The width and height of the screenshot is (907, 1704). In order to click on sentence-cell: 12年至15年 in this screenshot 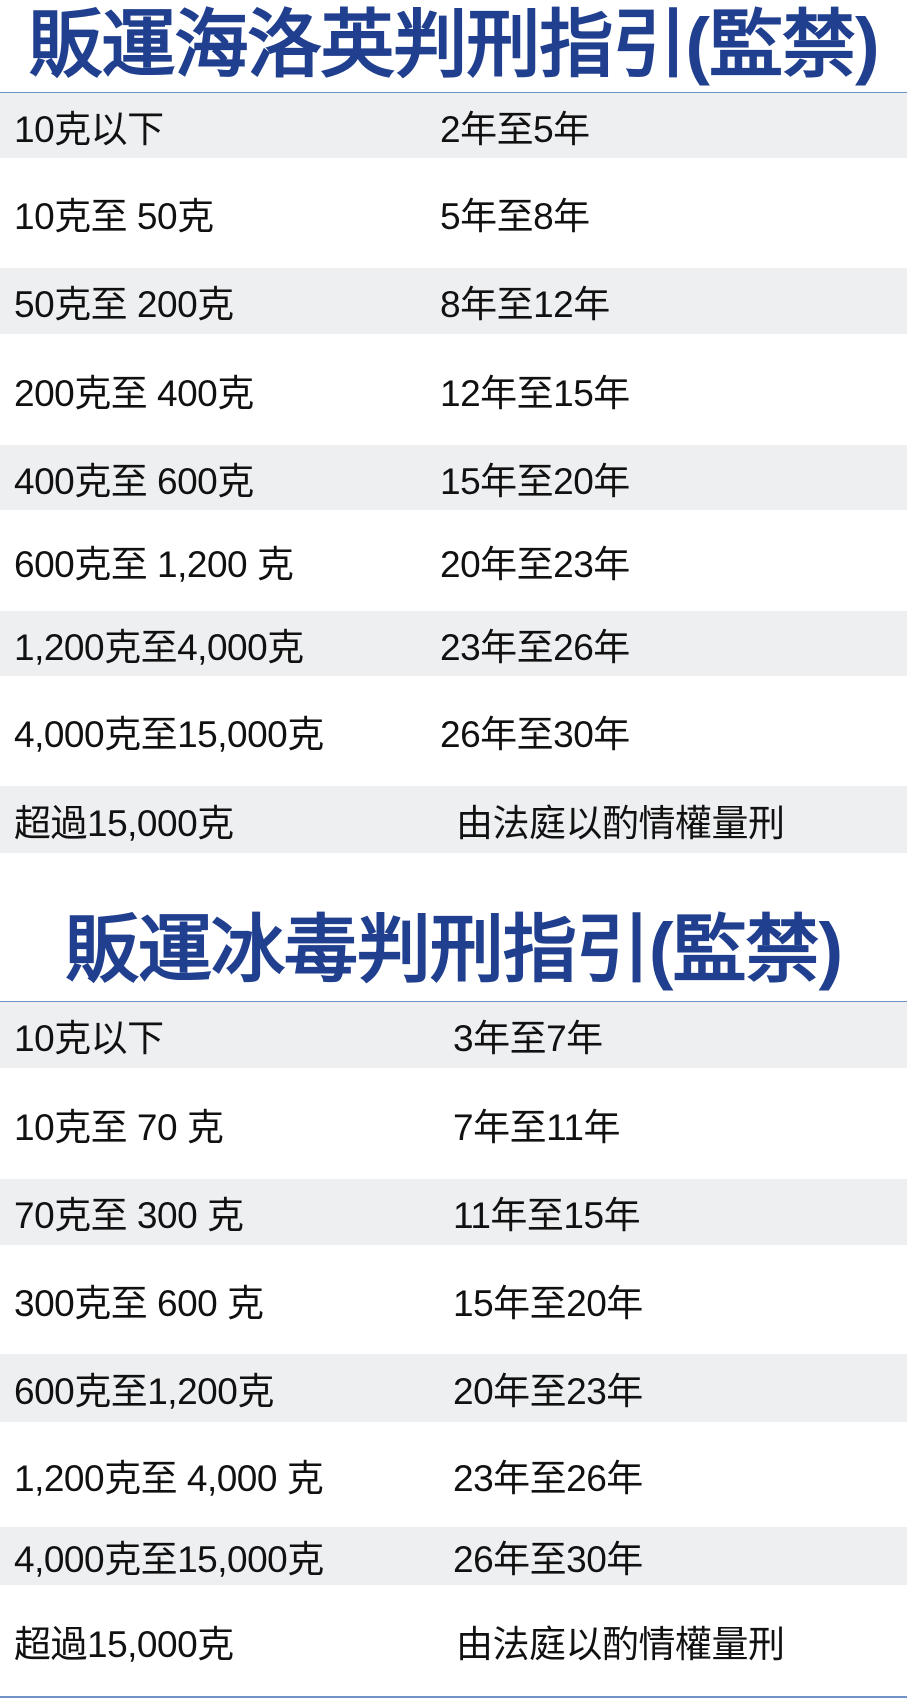, I will do `click(535, 393)`.